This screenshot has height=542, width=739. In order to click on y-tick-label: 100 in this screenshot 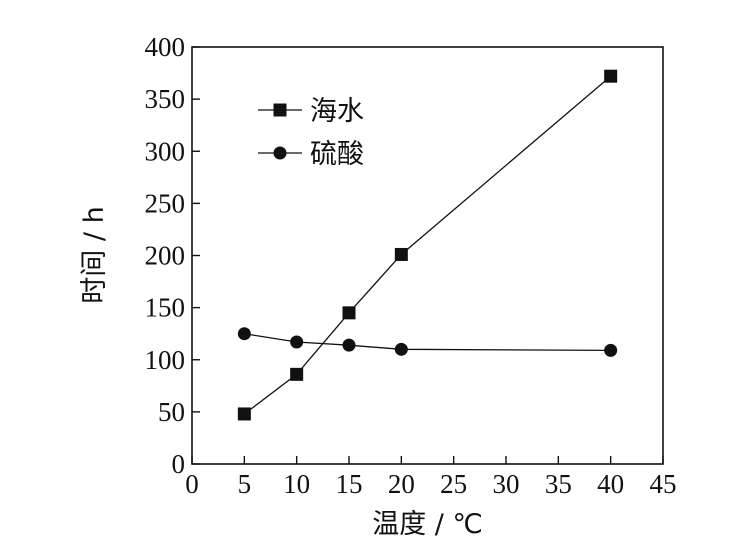, I will do `click(165, 360)`.